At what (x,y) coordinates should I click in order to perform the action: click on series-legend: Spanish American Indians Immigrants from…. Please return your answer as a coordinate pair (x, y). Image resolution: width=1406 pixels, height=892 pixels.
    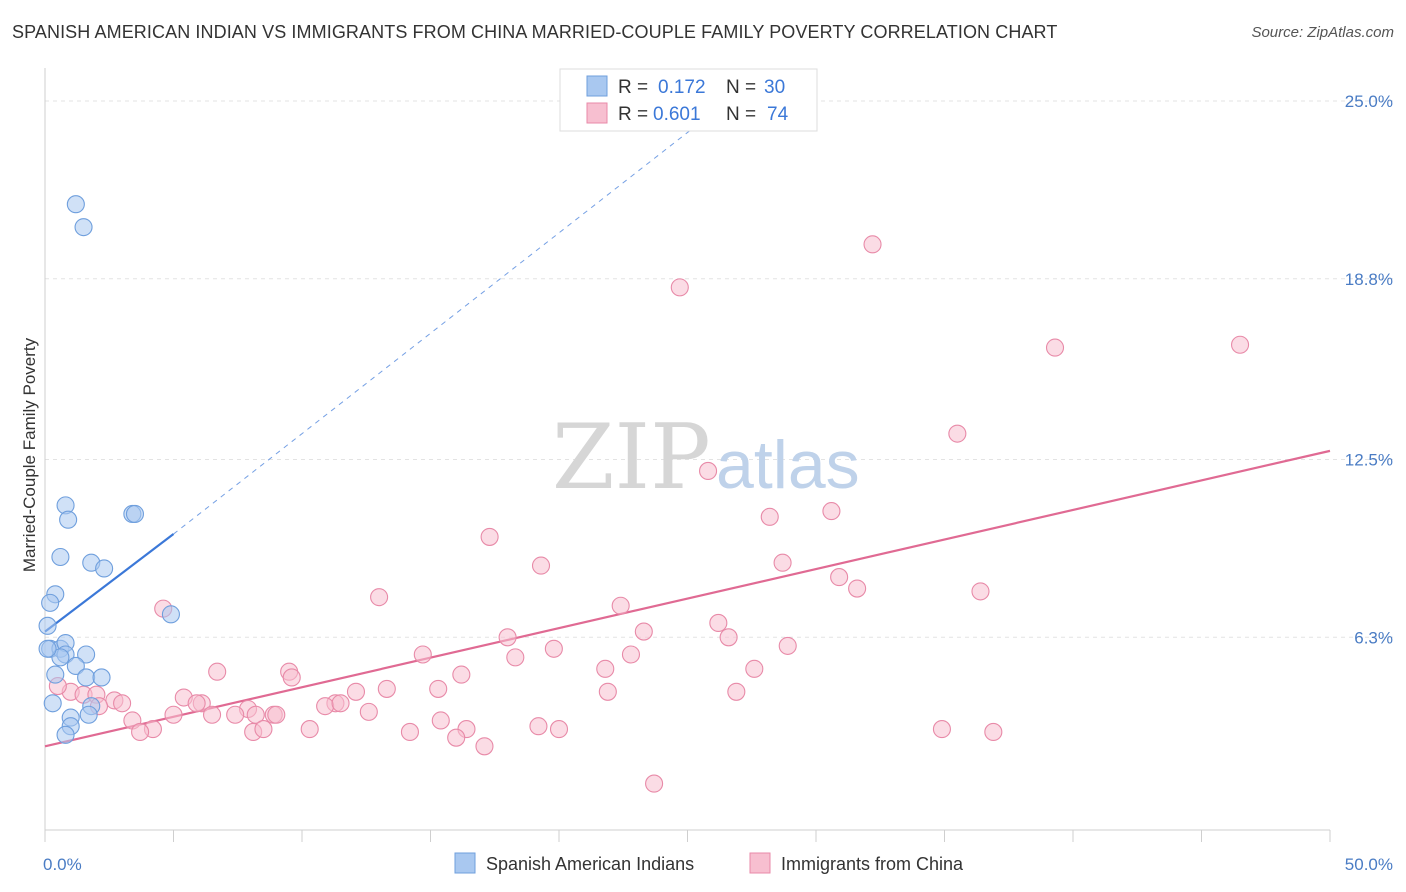
    Looking at the image, I should click on (709, 863).